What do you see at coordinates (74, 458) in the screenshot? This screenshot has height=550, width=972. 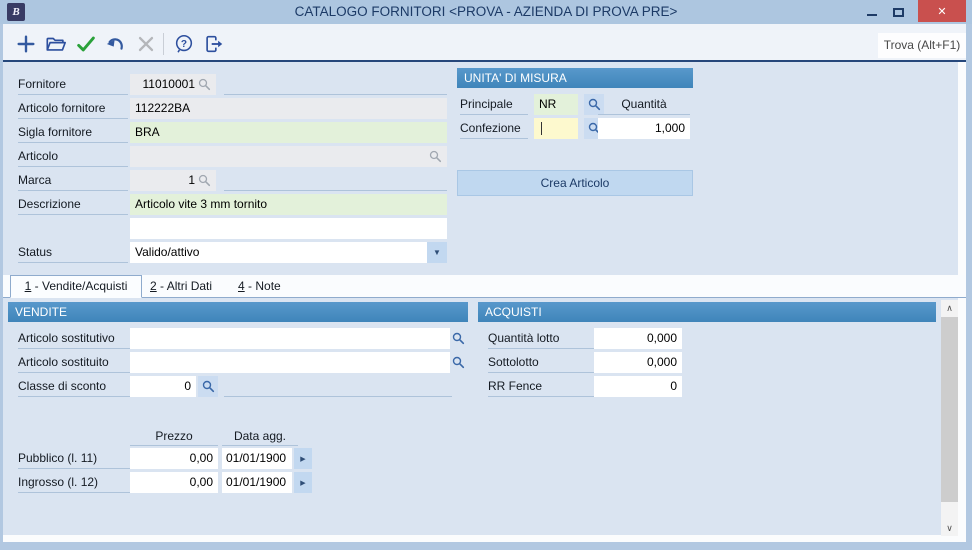 I see `pubblico-label: Pubblico (l. 11)` at bounding box center [74, 458].